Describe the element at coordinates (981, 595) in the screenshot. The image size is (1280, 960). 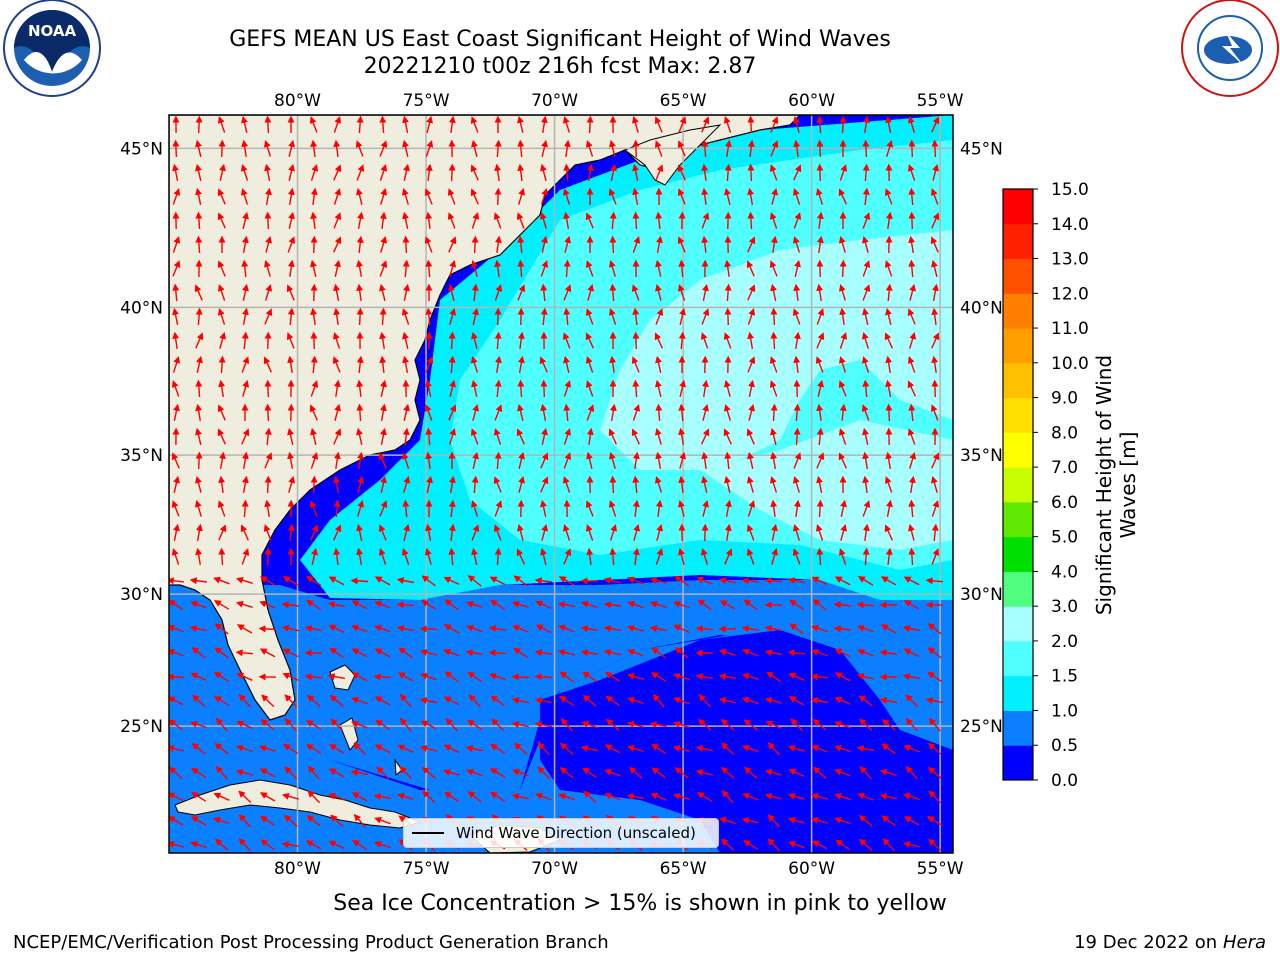
I see `lat-tick-label-right: 30°N` at that location.